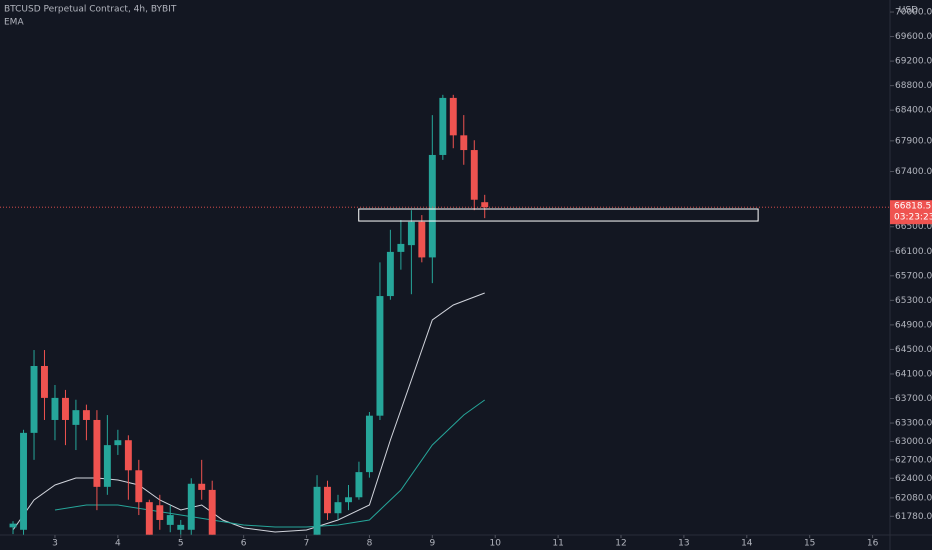 Image resolution: width=932 pixels, height=550 pixels. Describe the element at coordinates (913, 141) in the screenshot. I see `y-tick-label: 67900.0` at that location.